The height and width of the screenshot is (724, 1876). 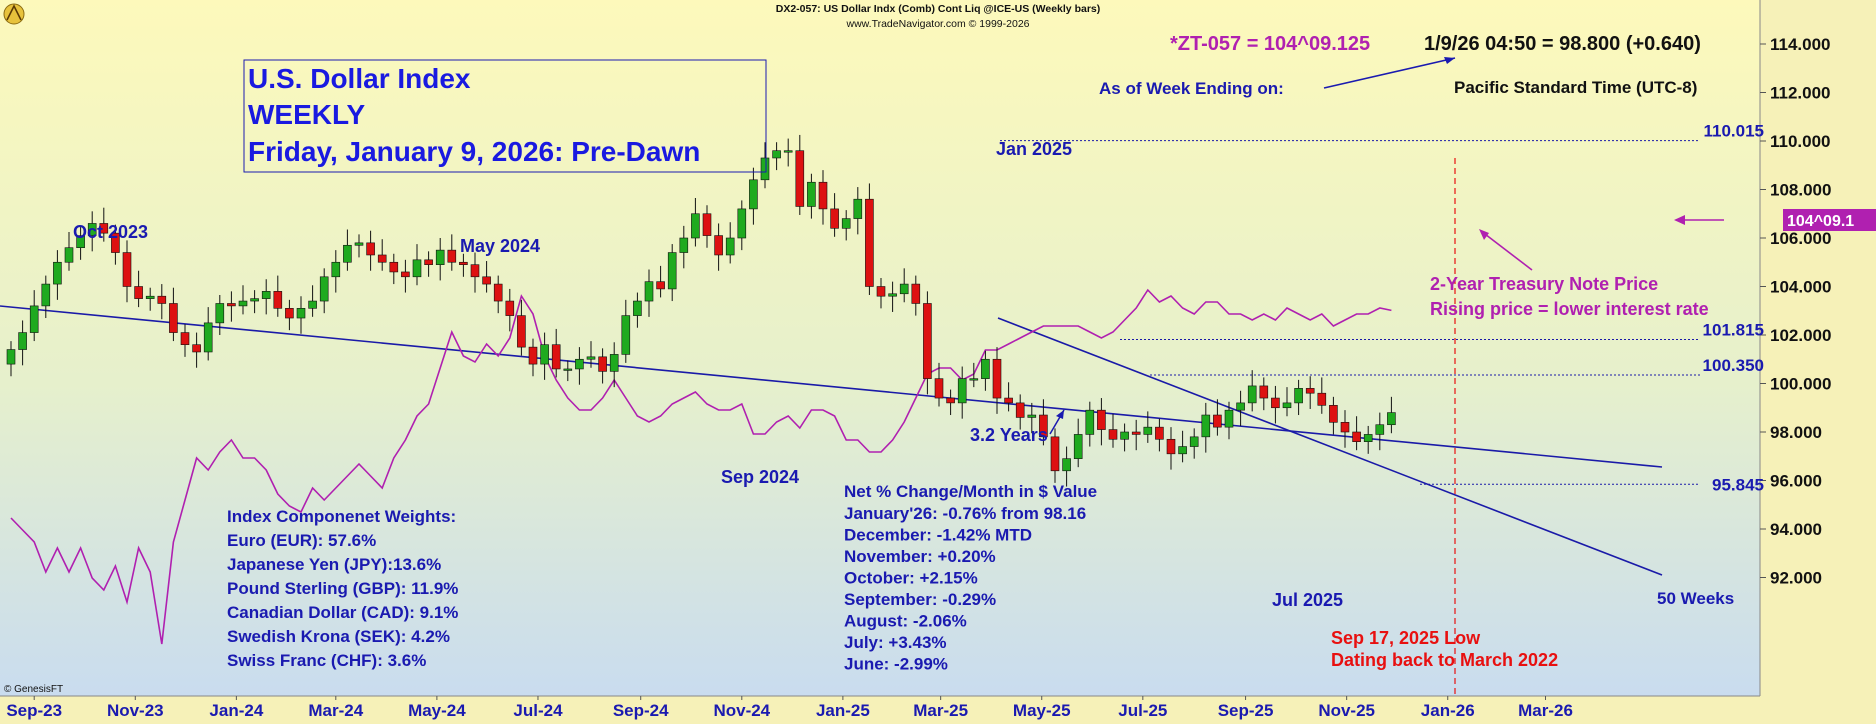 I want to click on annotation-50-weeks: 50 Weeks, so click(x=1695, y=598).